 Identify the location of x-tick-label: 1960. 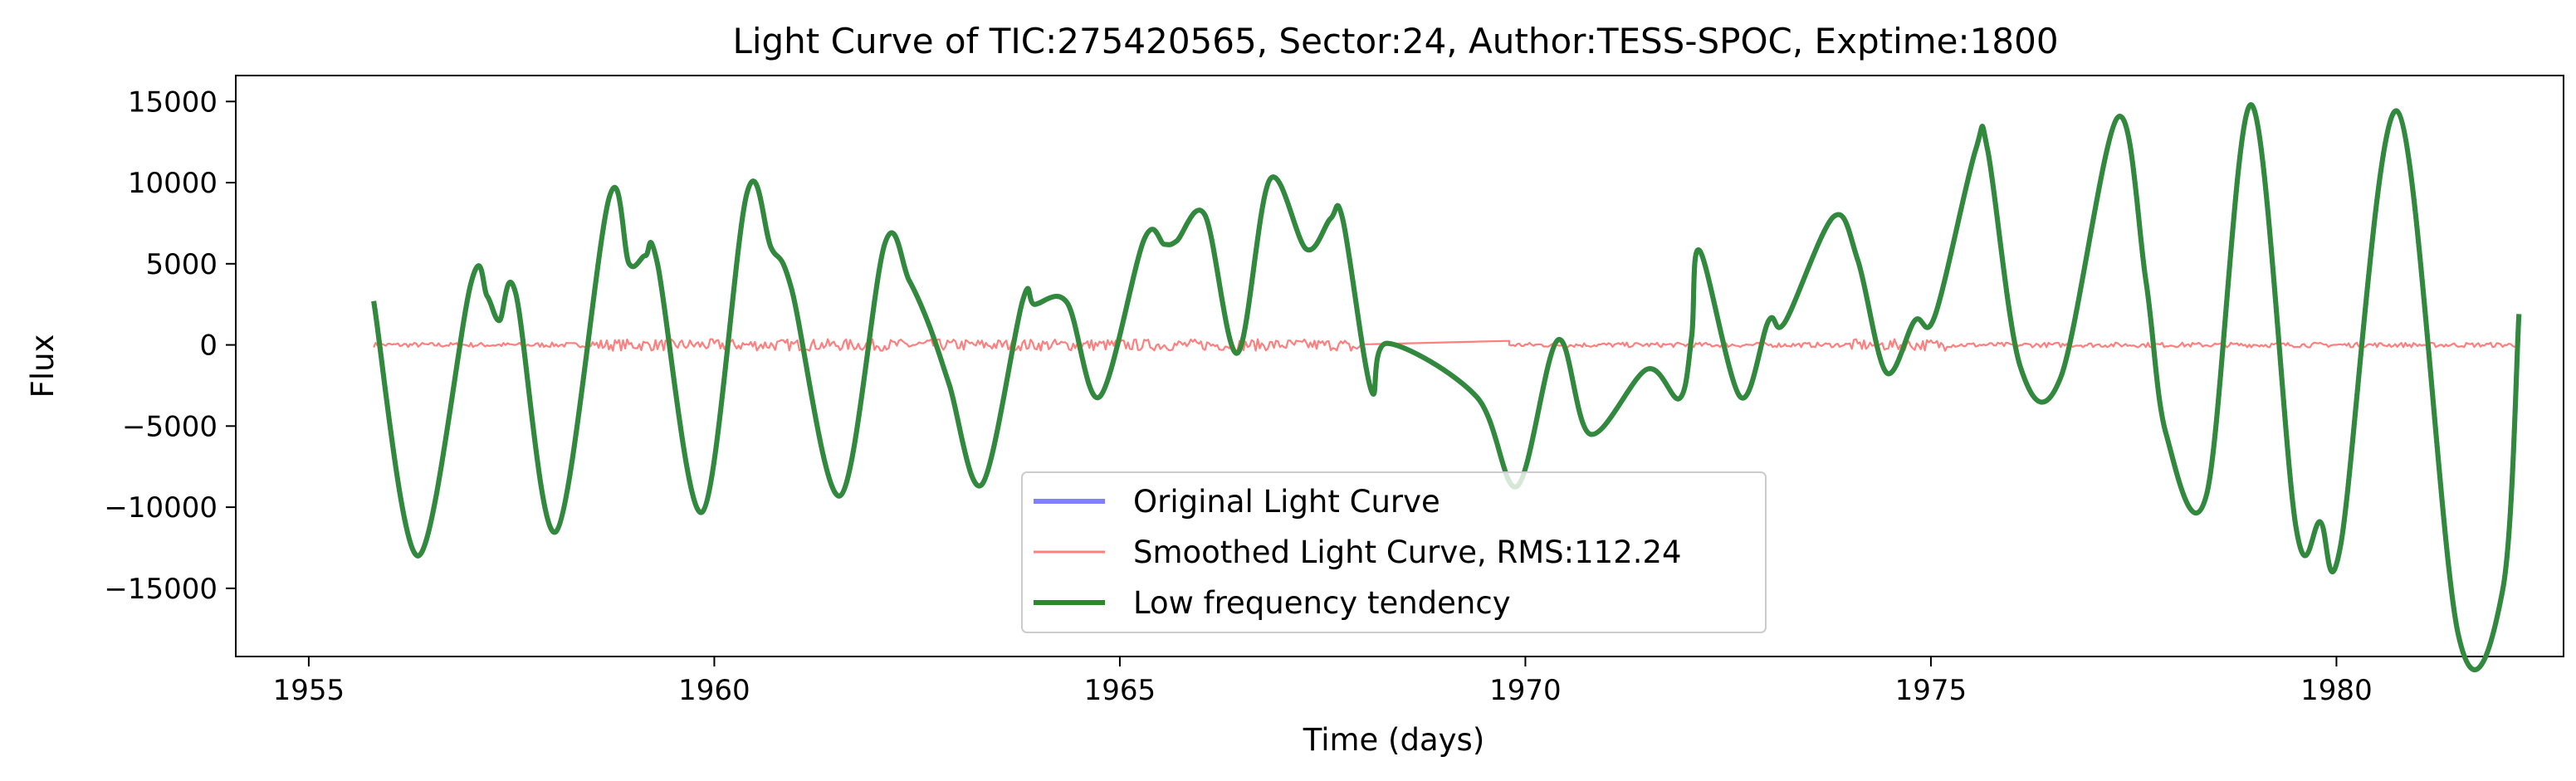
(714, 690).